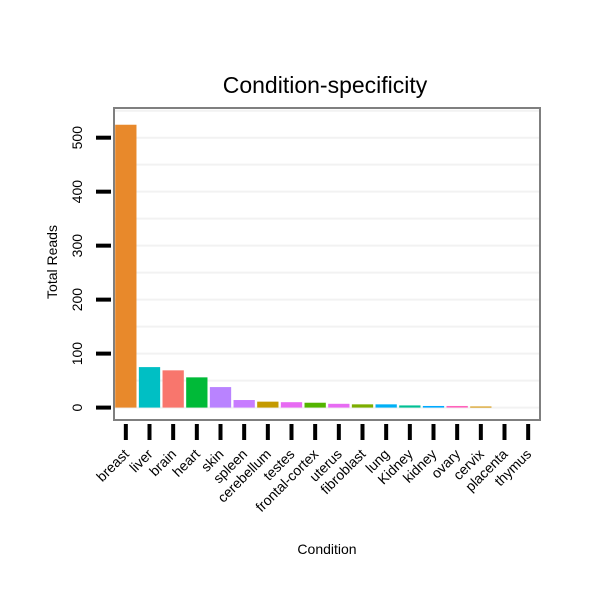  Describe the element at coordinates (315, 405) in the screenshot. I see `bar-frontal-cortex` at that location.